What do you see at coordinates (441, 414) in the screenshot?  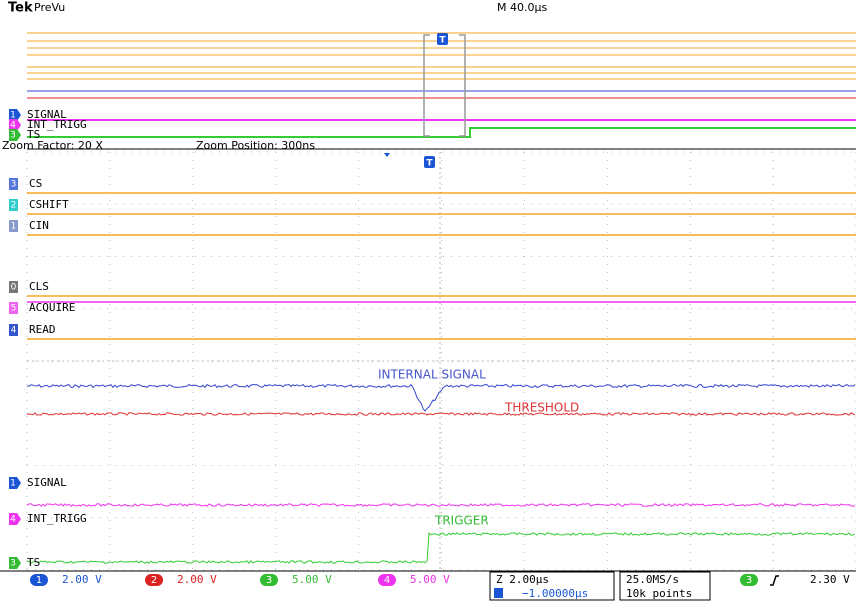 I see `threshold-trace` at bounding box center [441, 414].